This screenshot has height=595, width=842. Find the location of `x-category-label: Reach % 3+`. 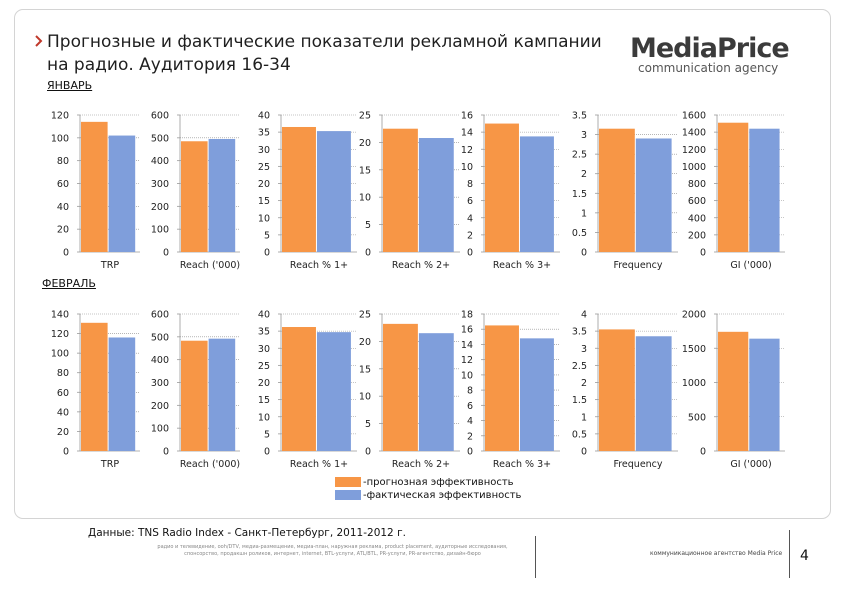

x-category-label: Reach % 3+ is located at coordinates (522, 265).